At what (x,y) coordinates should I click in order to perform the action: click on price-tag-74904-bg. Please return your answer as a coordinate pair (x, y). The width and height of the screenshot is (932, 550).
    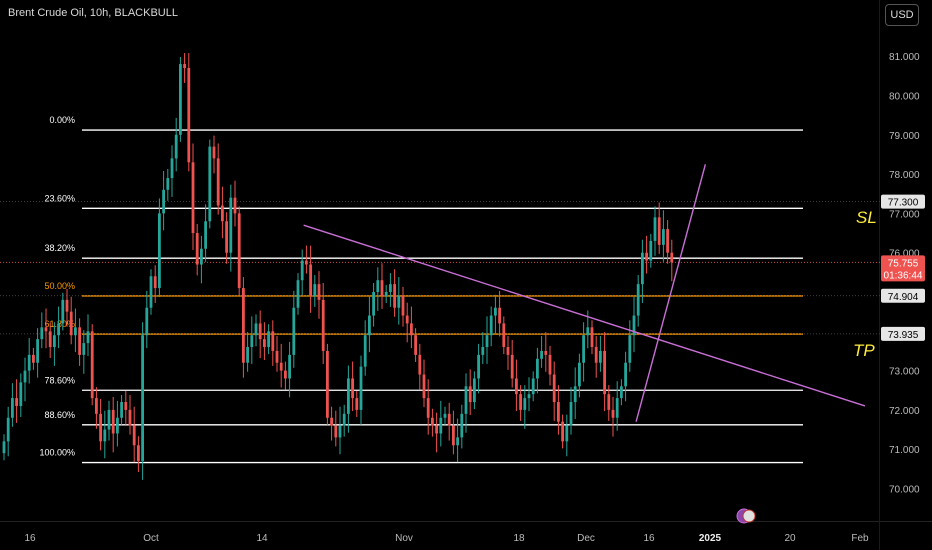
    Looking at the image, I should click on (903, 295).